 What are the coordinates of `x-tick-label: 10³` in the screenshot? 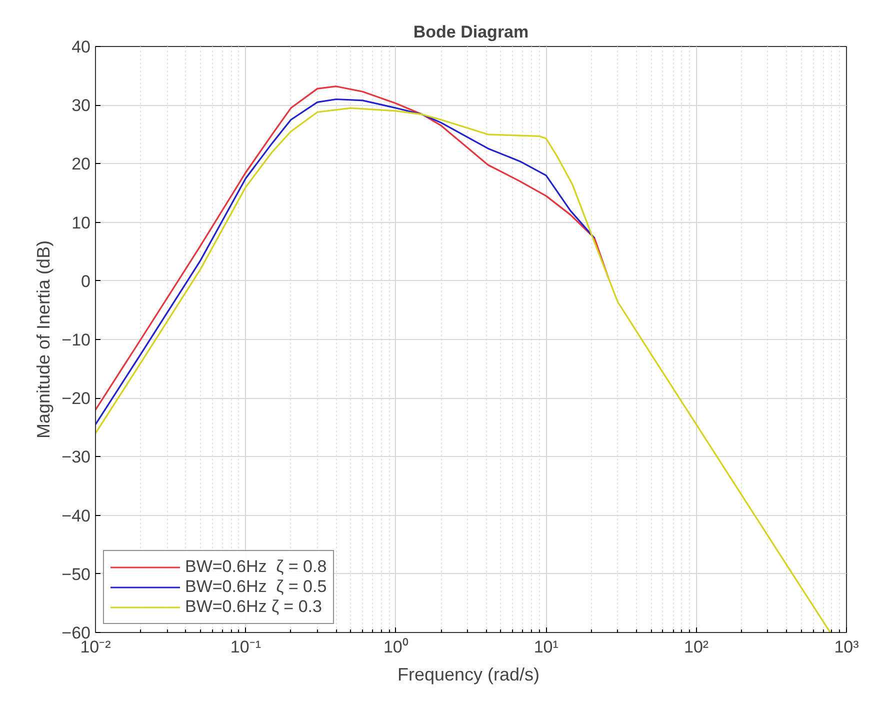 It's located at (847, 647).